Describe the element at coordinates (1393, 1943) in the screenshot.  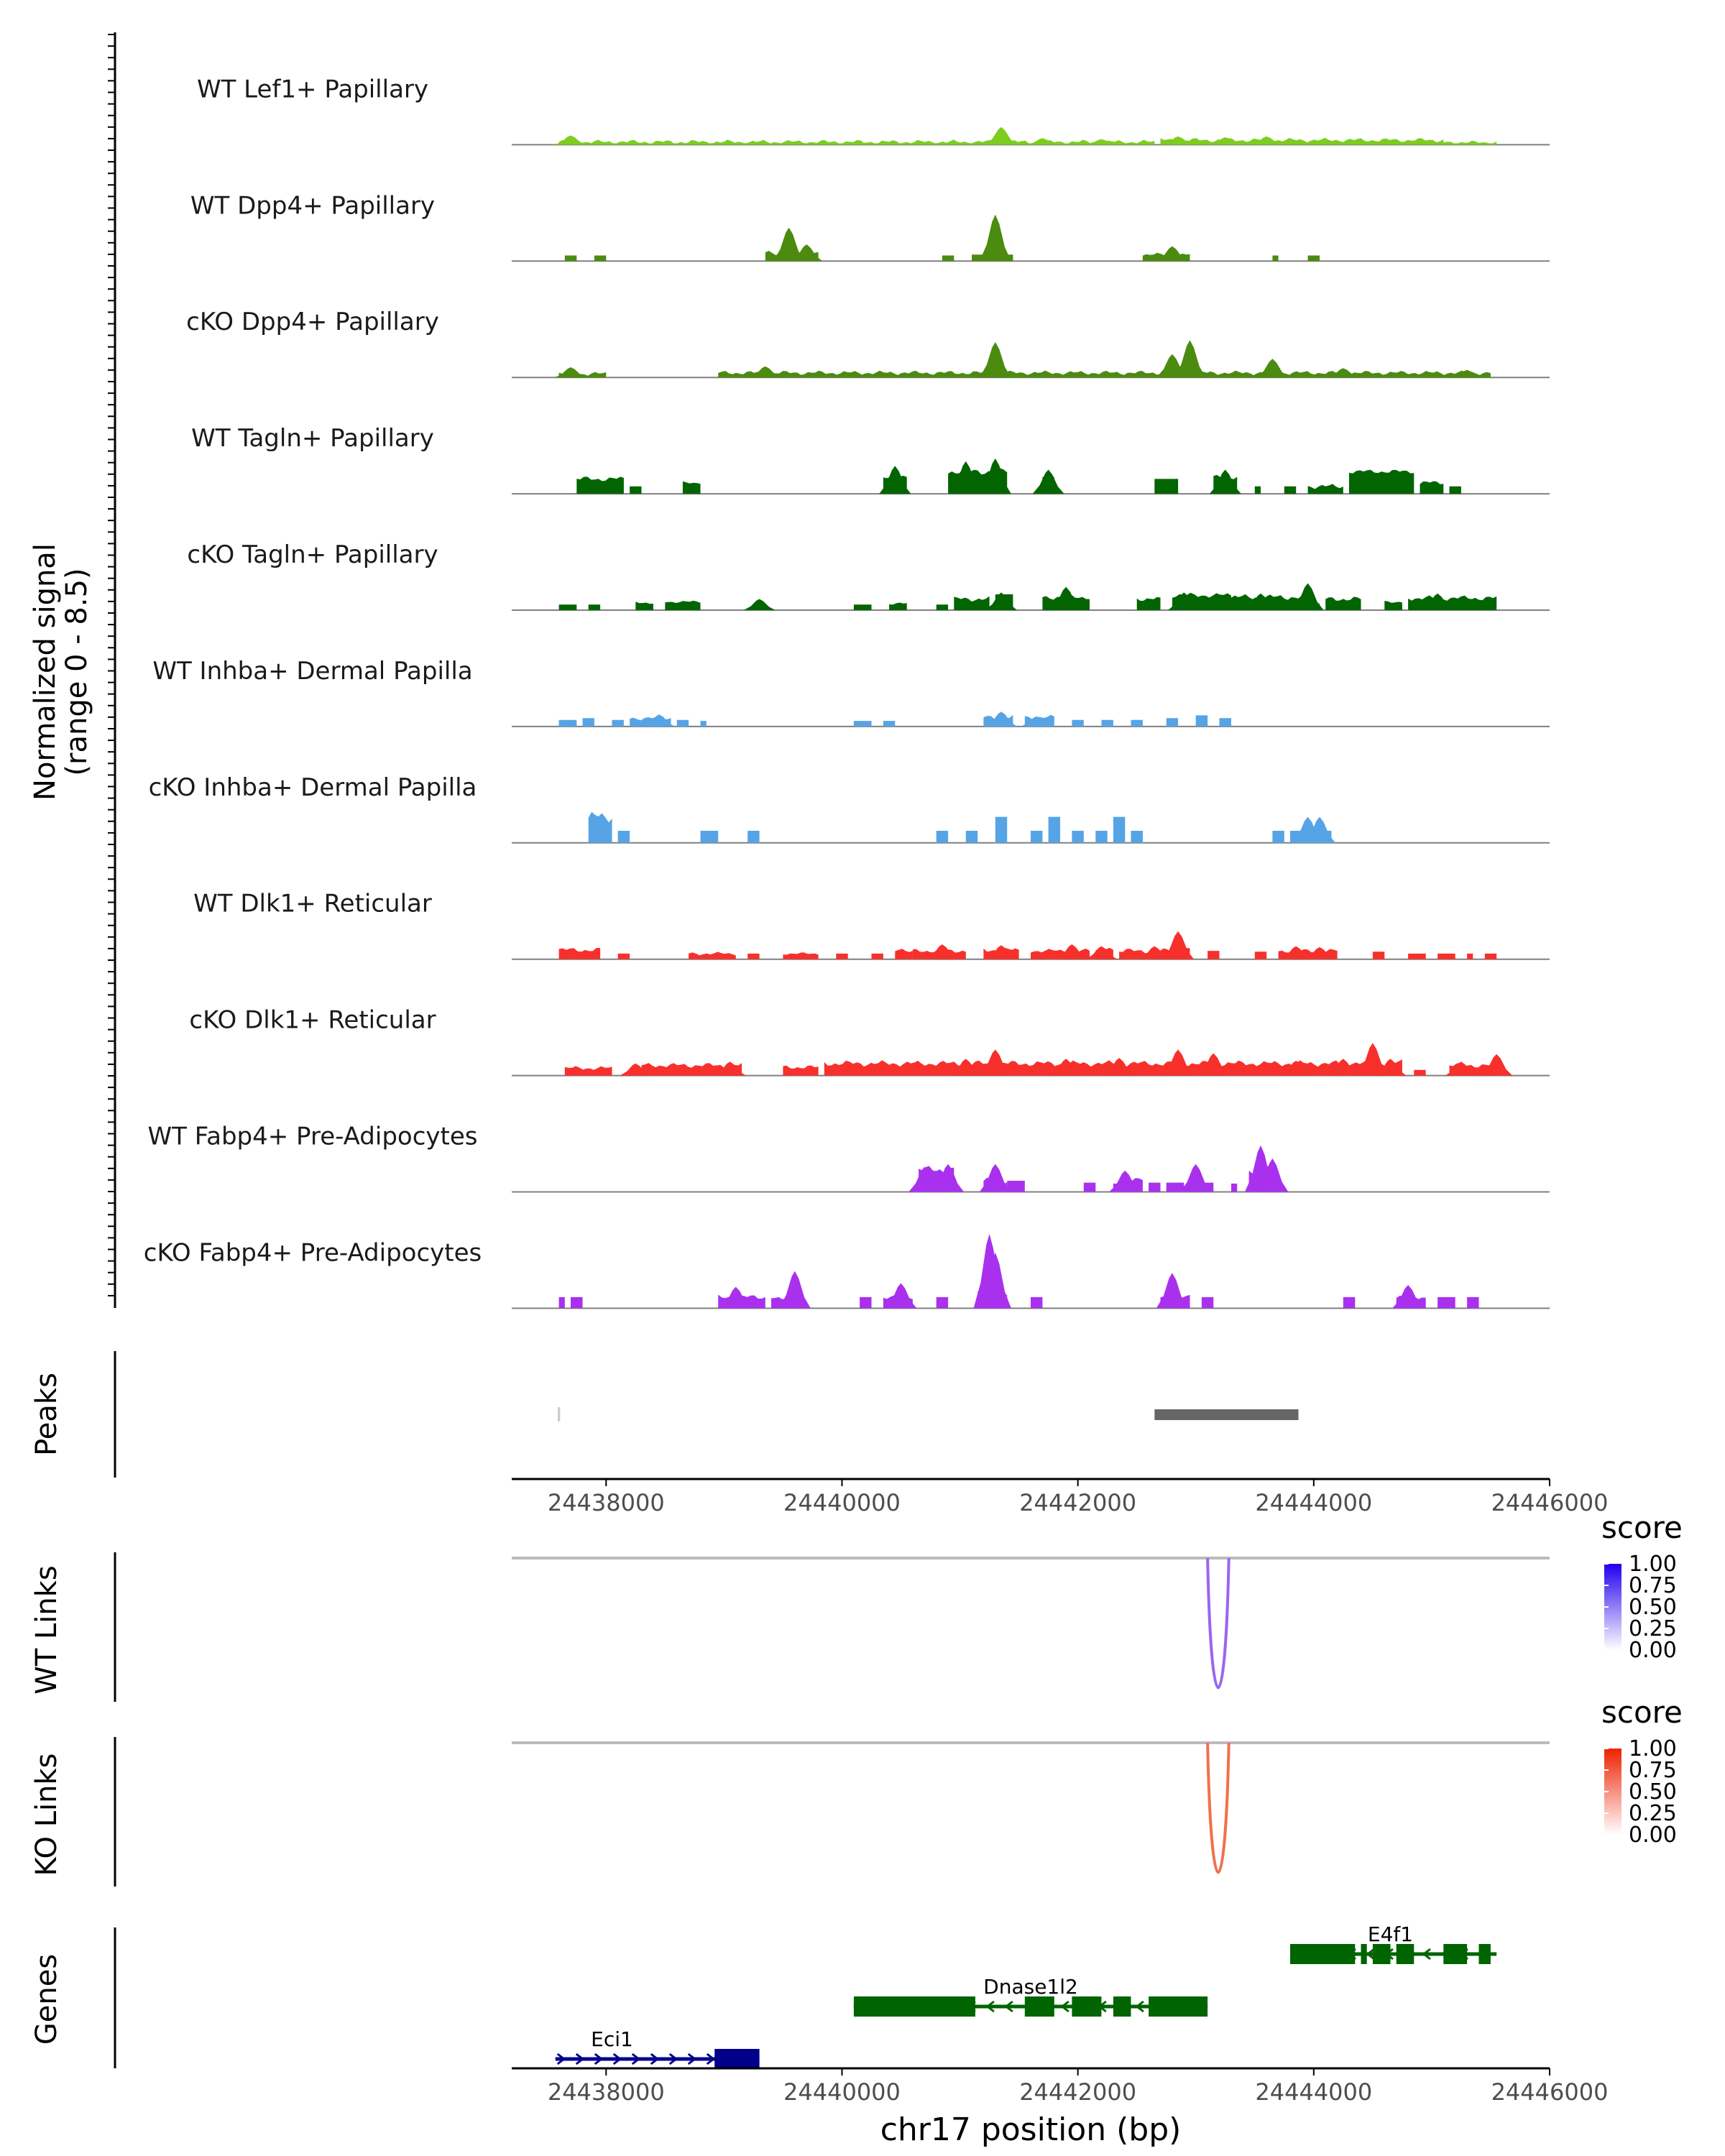
I see `gene-e4f1: E4f1` at that location.